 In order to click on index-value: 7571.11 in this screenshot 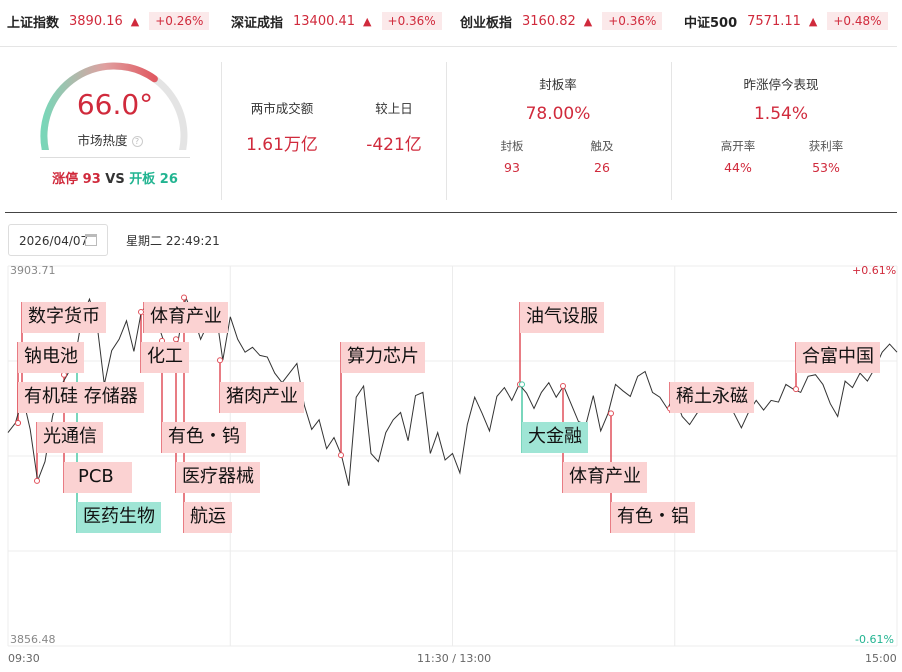, I will do `click(774, 21)`.